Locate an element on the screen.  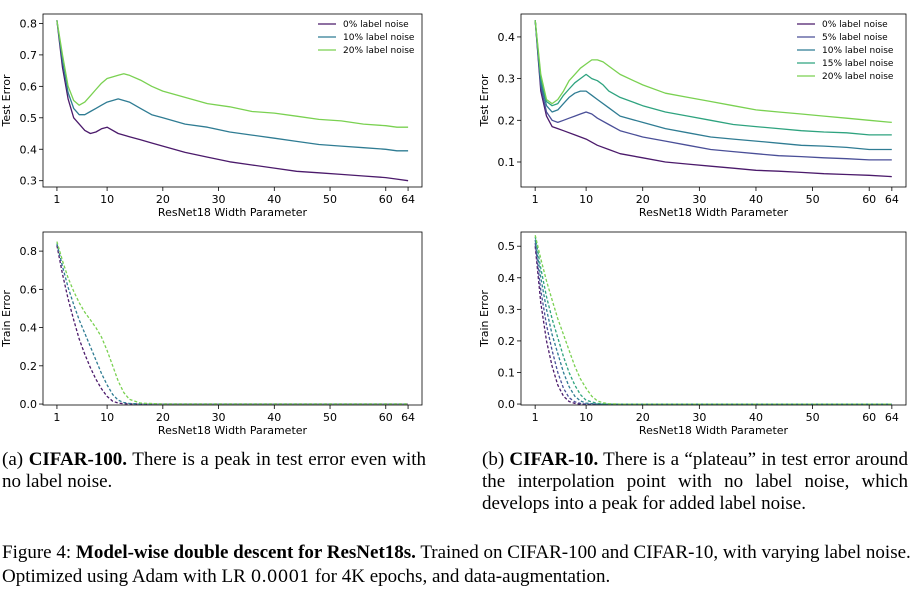
subcaption-a-dataset: CIFAR-100. is located at coordinates (78, 459).